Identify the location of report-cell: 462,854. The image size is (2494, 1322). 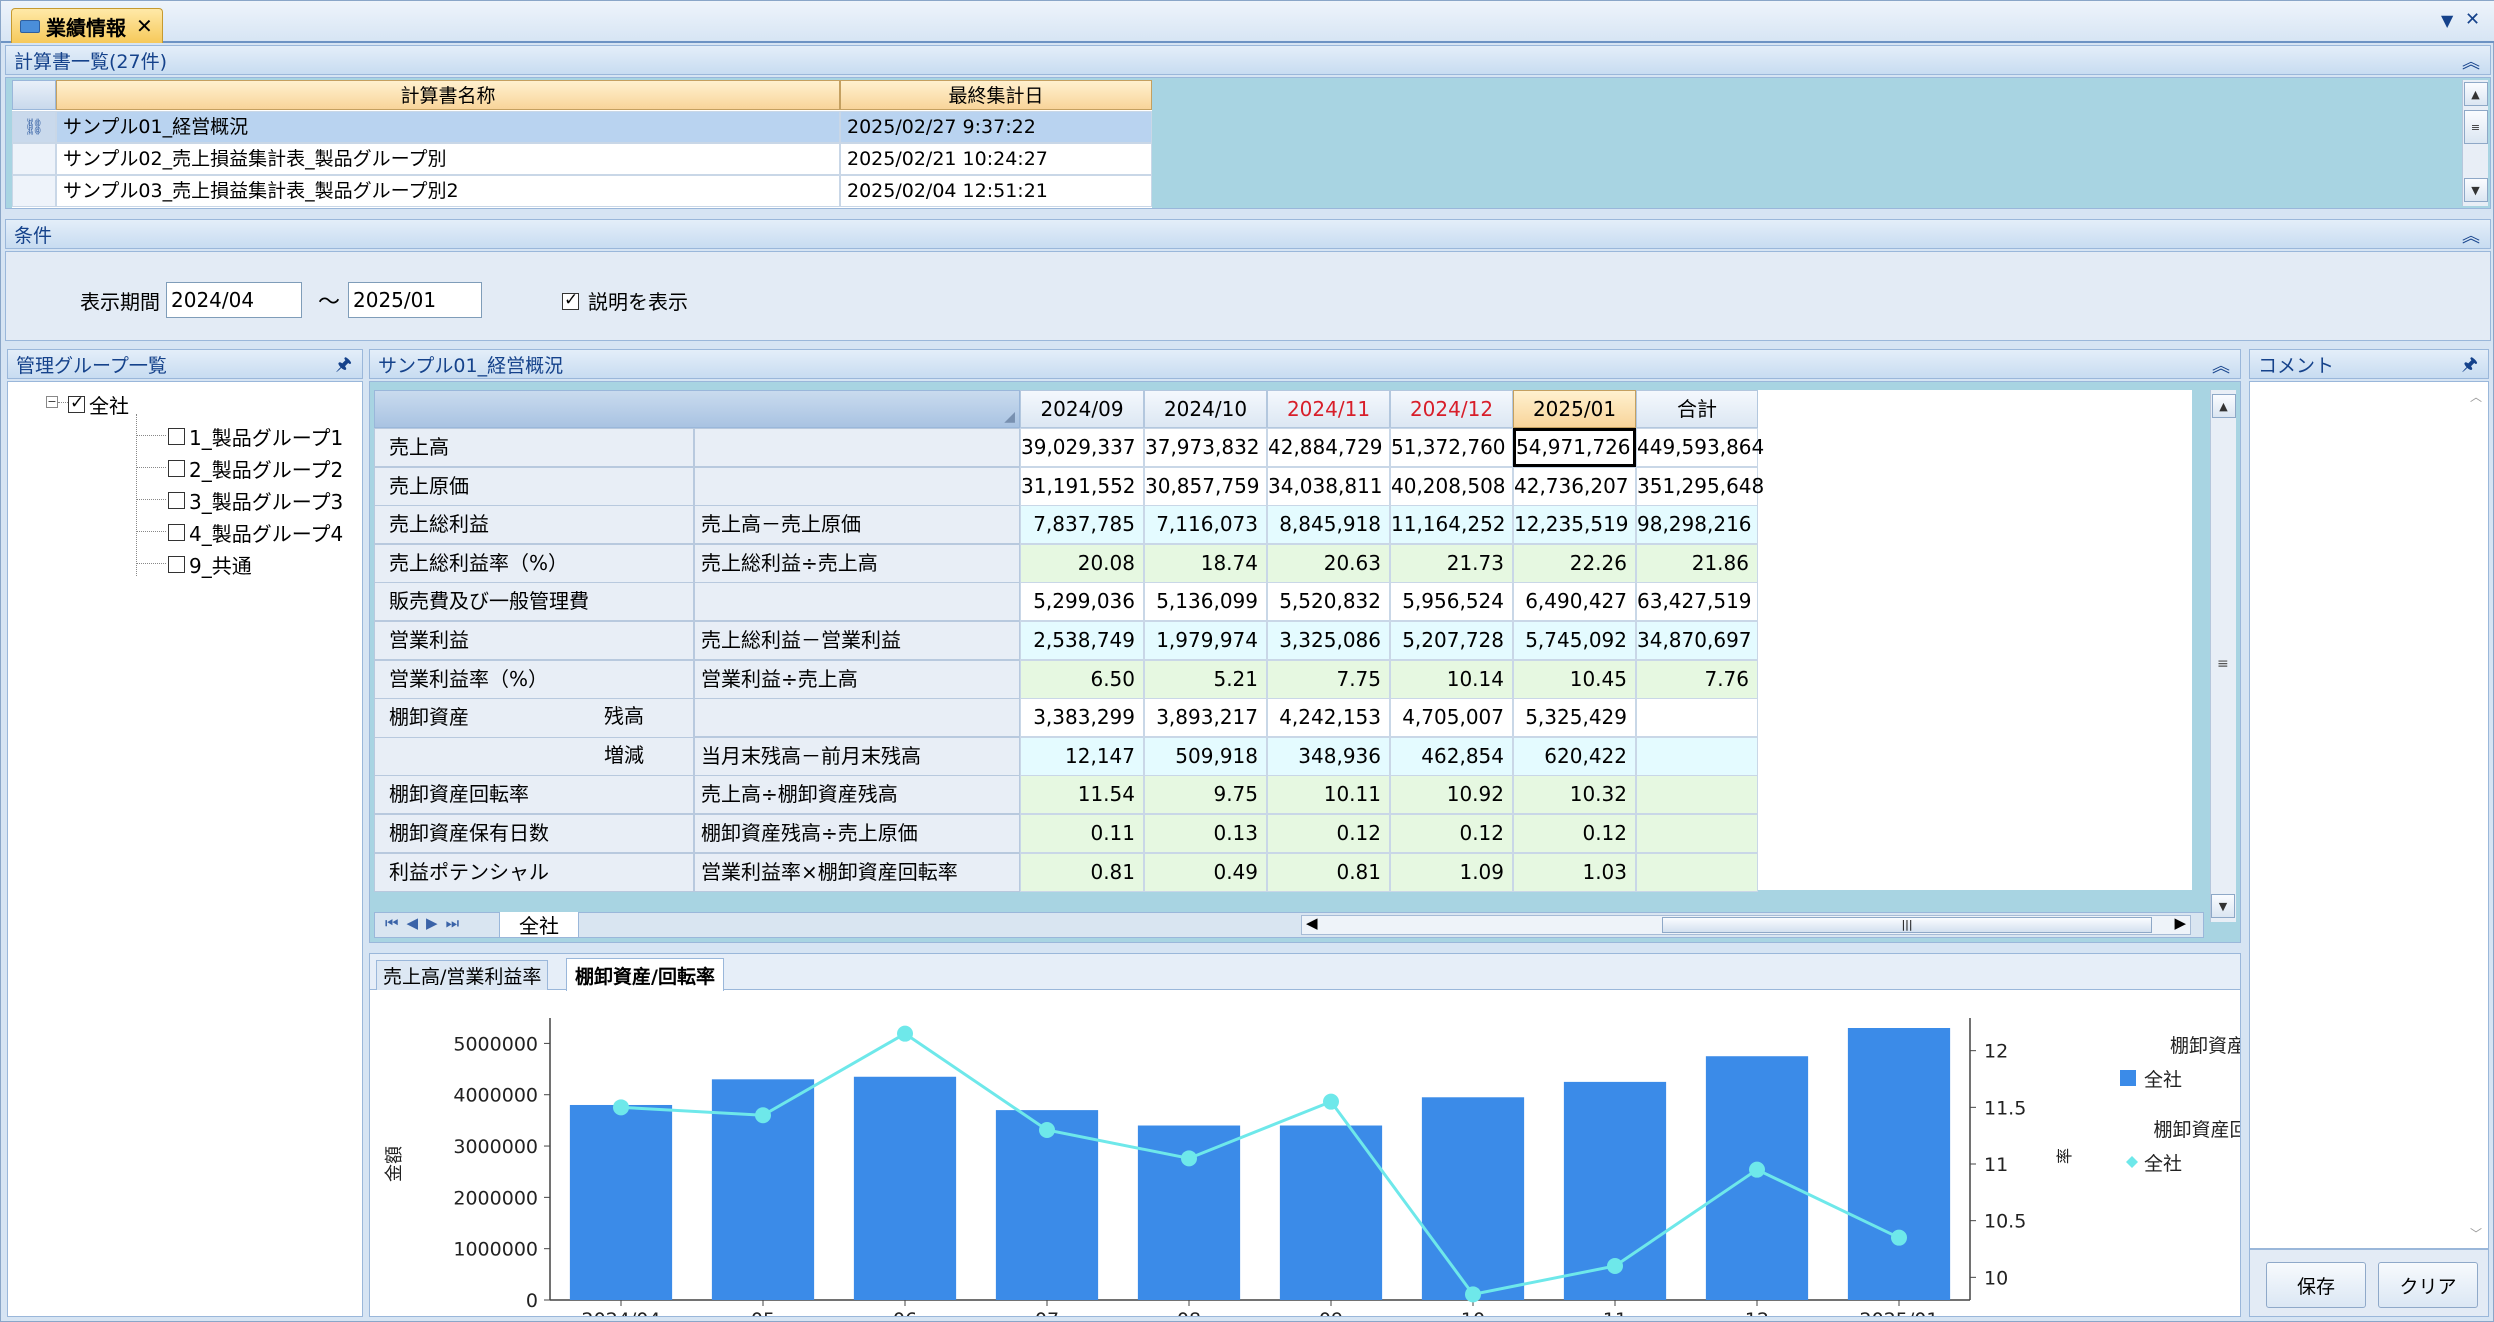
(1451, 756).